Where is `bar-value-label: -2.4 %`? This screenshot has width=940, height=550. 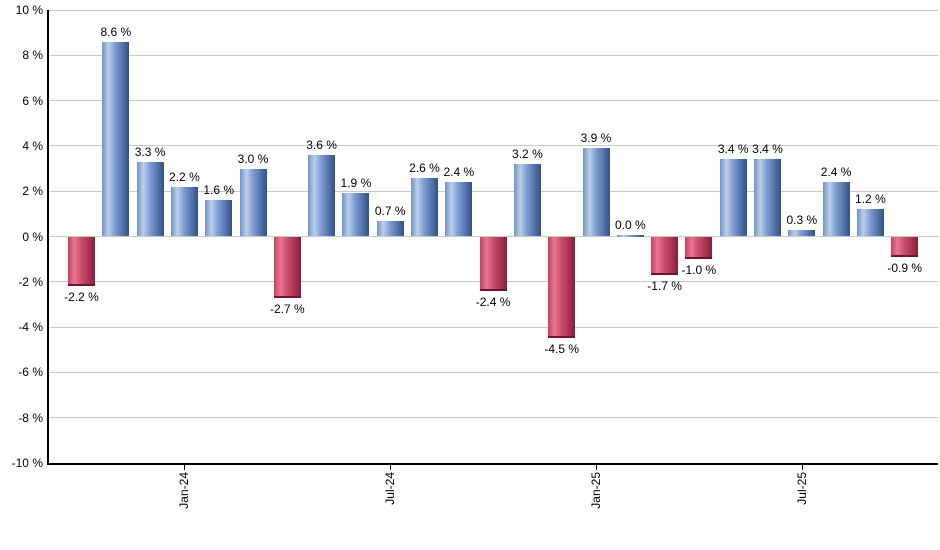 bar-value-label: -2.4 % is located at coordinates (493, 301).